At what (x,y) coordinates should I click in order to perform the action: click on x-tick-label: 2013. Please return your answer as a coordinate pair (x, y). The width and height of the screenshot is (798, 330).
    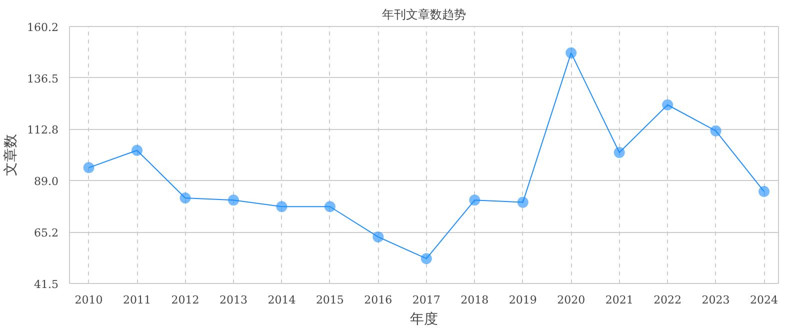
    Looking at the image, I should click on (233, 300).